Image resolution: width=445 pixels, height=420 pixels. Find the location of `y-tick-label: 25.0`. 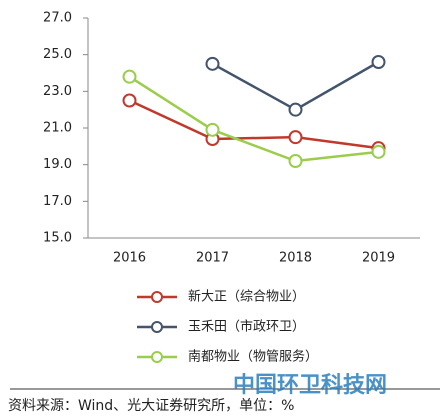

y-tick-label: 25.0 is located at coordinates (57, 54).